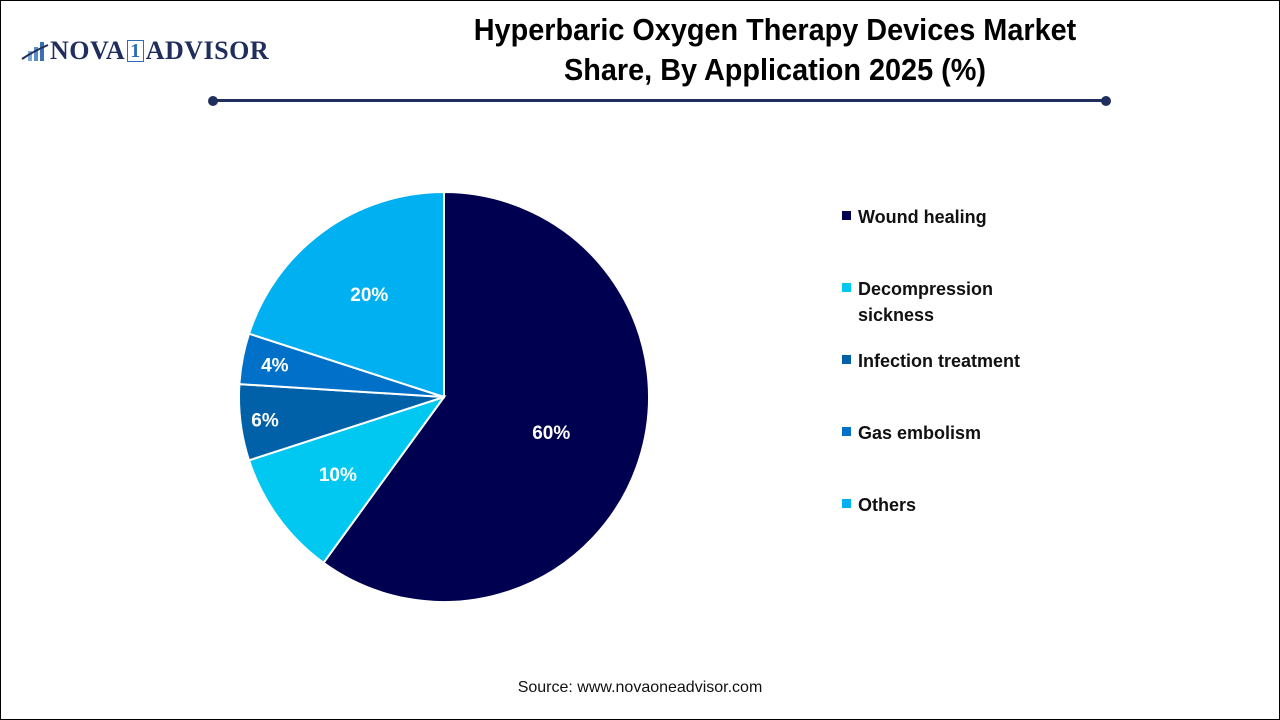 Image resolution: width=1280 pixels, height=720 pixels. I want to click on chart-title-line2: Share, By Application 2025 (%), so click(775, 69).